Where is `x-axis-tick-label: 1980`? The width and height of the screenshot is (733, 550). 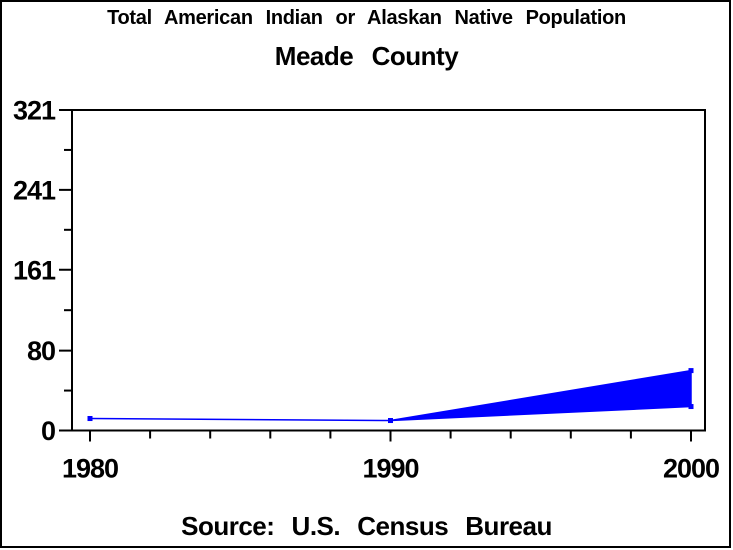 x-axis-tick-label: 1980 is located at coordinates (90, 469).